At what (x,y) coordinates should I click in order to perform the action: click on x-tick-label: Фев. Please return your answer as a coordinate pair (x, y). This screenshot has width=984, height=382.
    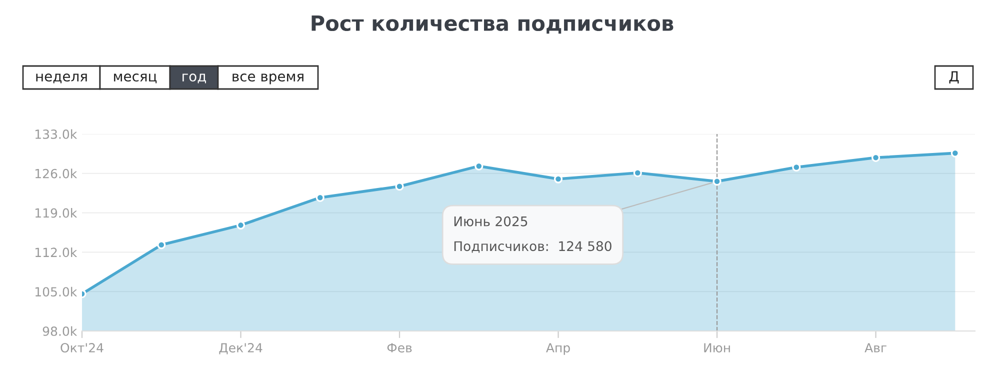
    Looking at the image, I should click on (399, 347).